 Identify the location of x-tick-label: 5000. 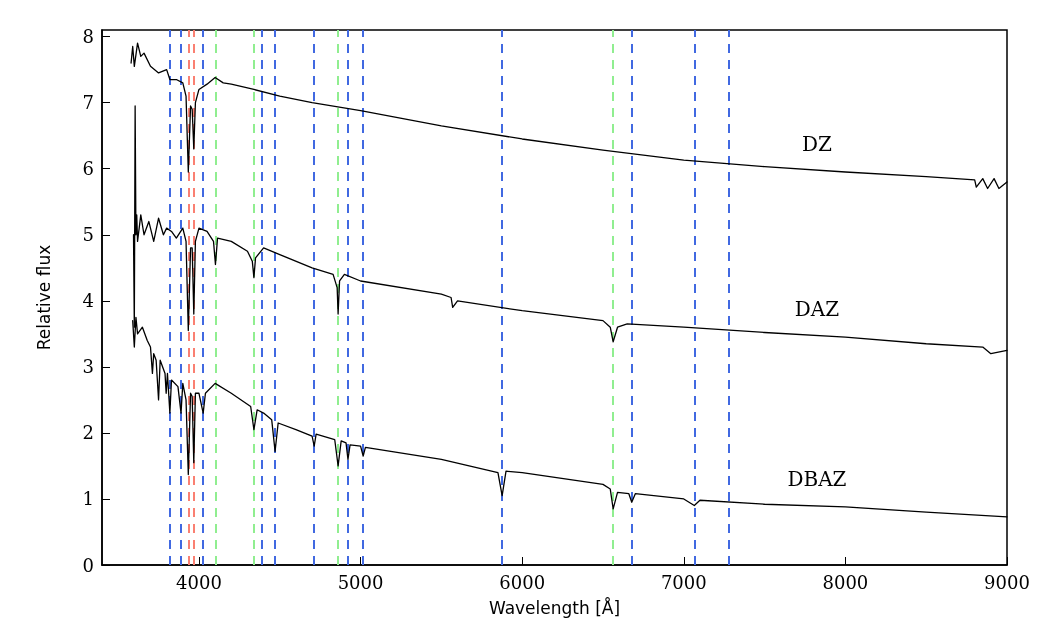
(360, 582).